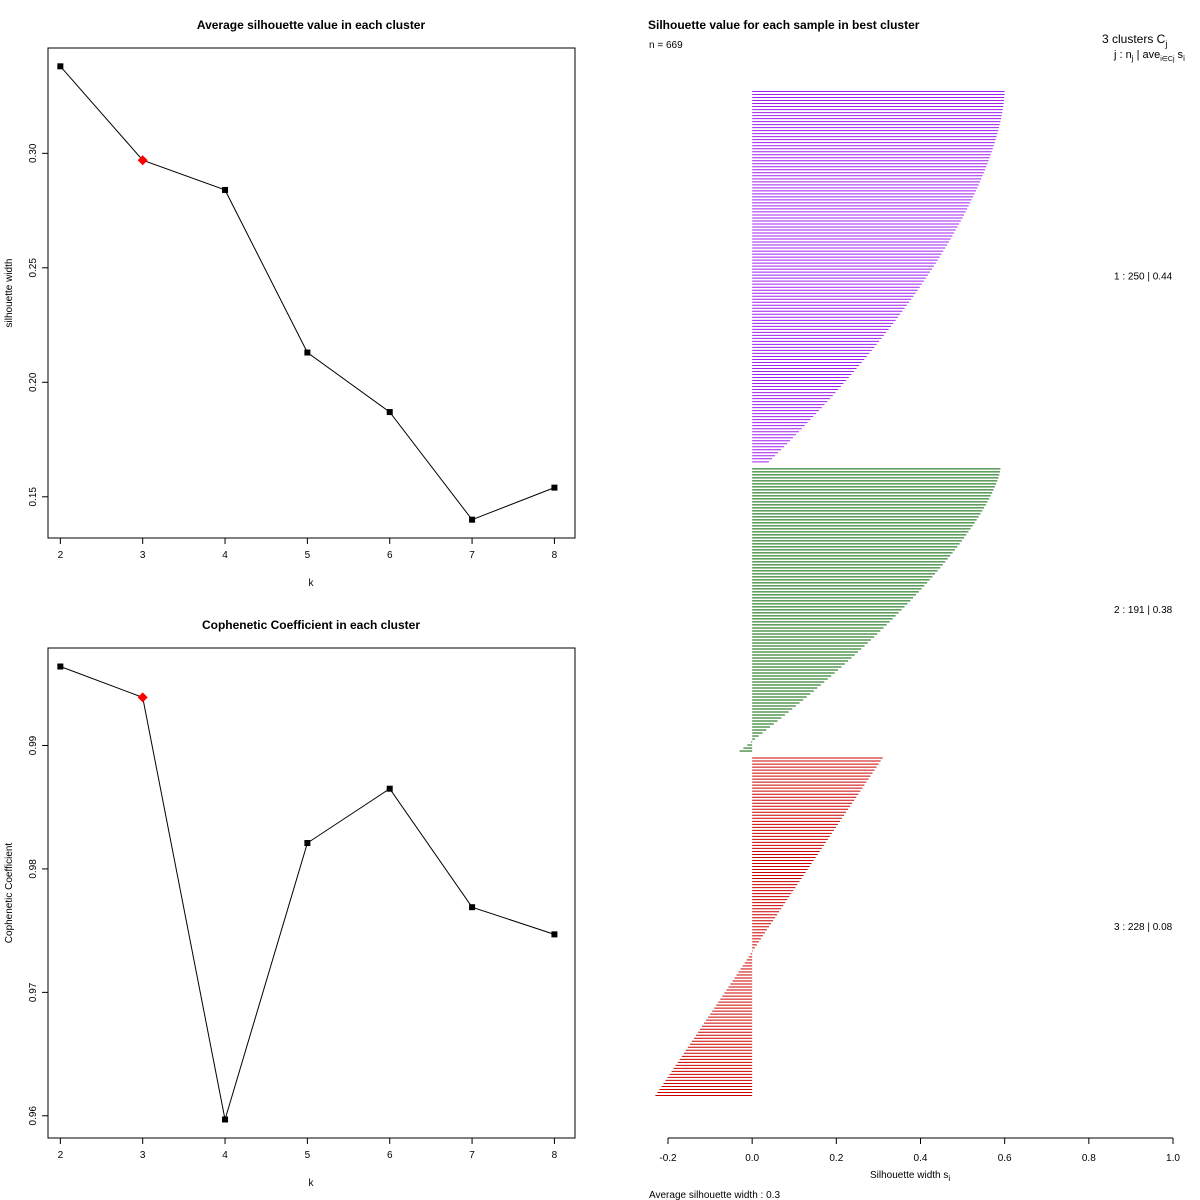 The height and width of the screenshot is (1200, 1200). I want to click on silhouette-x-label-sub: i, so click(949, 1178).